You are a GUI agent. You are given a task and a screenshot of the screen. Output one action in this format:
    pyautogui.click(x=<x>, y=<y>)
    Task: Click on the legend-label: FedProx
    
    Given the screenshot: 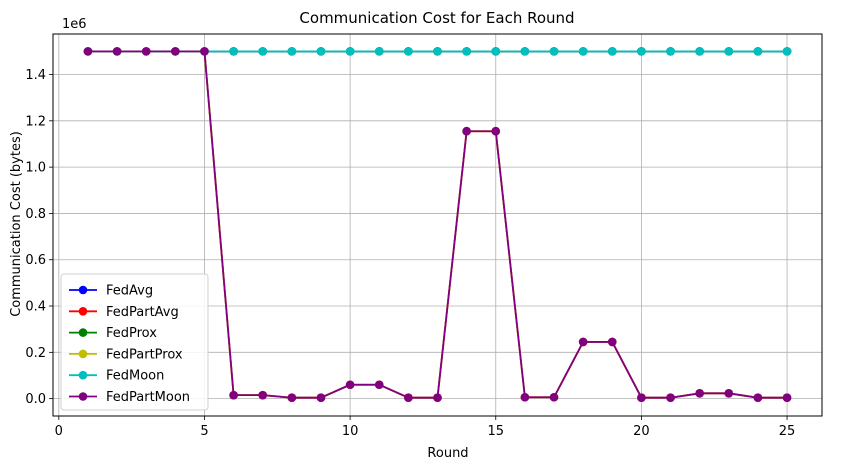 What is the action you would take?
    pyautogui.click(x=131, y=333)
    